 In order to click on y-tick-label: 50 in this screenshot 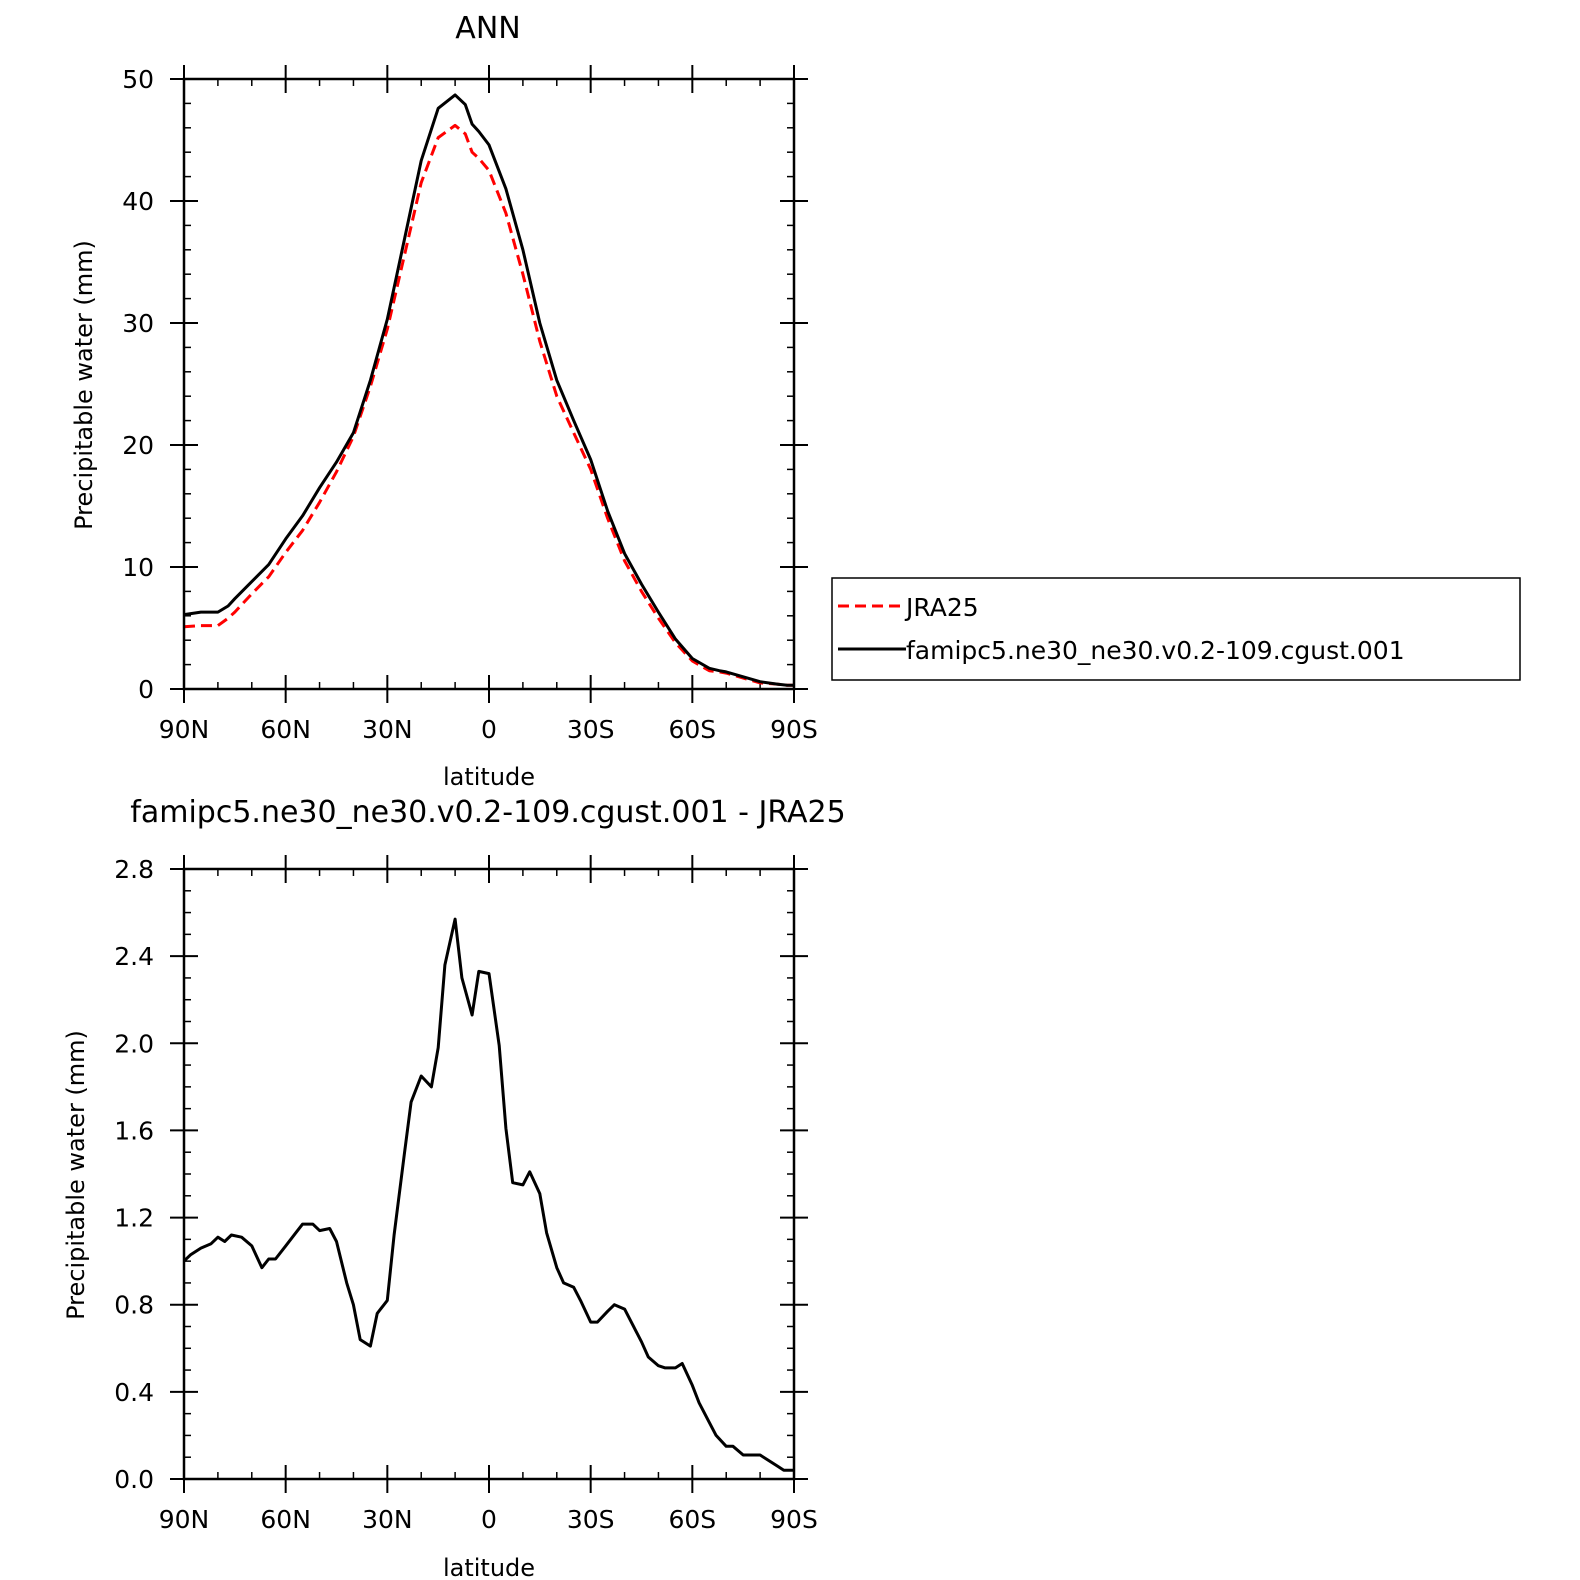, I will do `click(138, 79)`.